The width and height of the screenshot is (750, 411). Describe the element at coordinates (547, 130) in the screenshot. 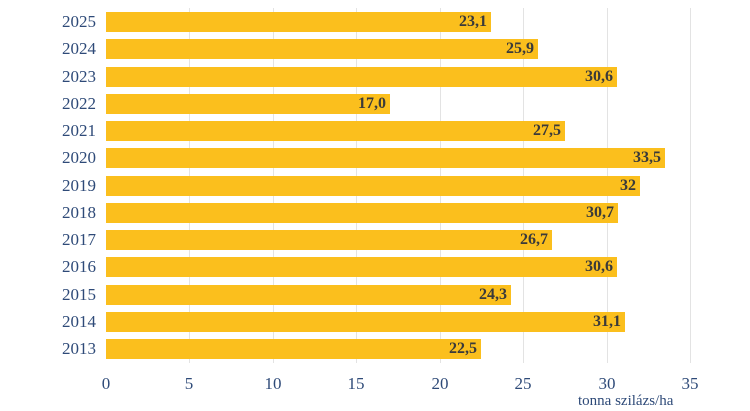

I see `bar-value-label: 27,5` at that location.